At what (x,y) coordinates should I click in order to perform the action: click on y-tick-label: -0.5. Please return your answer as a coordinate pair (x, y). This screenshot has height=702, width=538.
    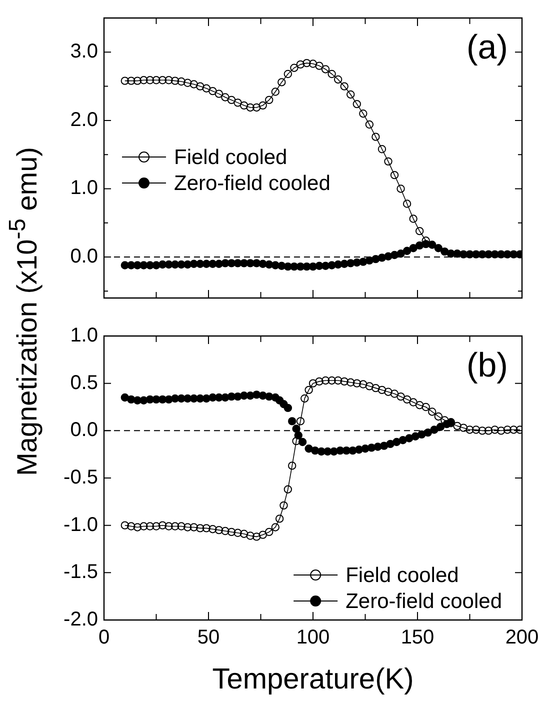
    Looking at the image, I should click on (81, 477).